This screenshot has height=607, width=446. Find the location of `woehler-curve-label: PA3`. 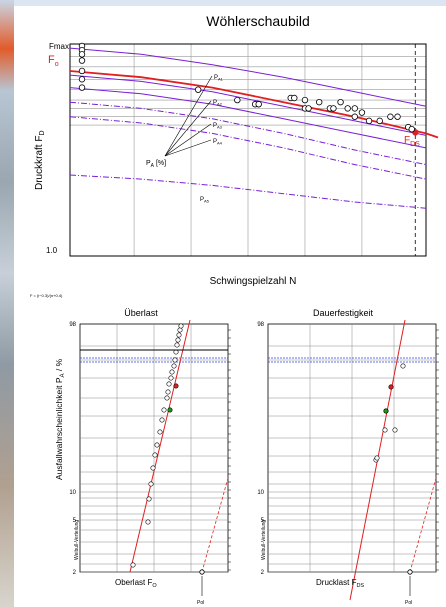

woehler-curve-label: PA3 is located at coordinates (218, 126).